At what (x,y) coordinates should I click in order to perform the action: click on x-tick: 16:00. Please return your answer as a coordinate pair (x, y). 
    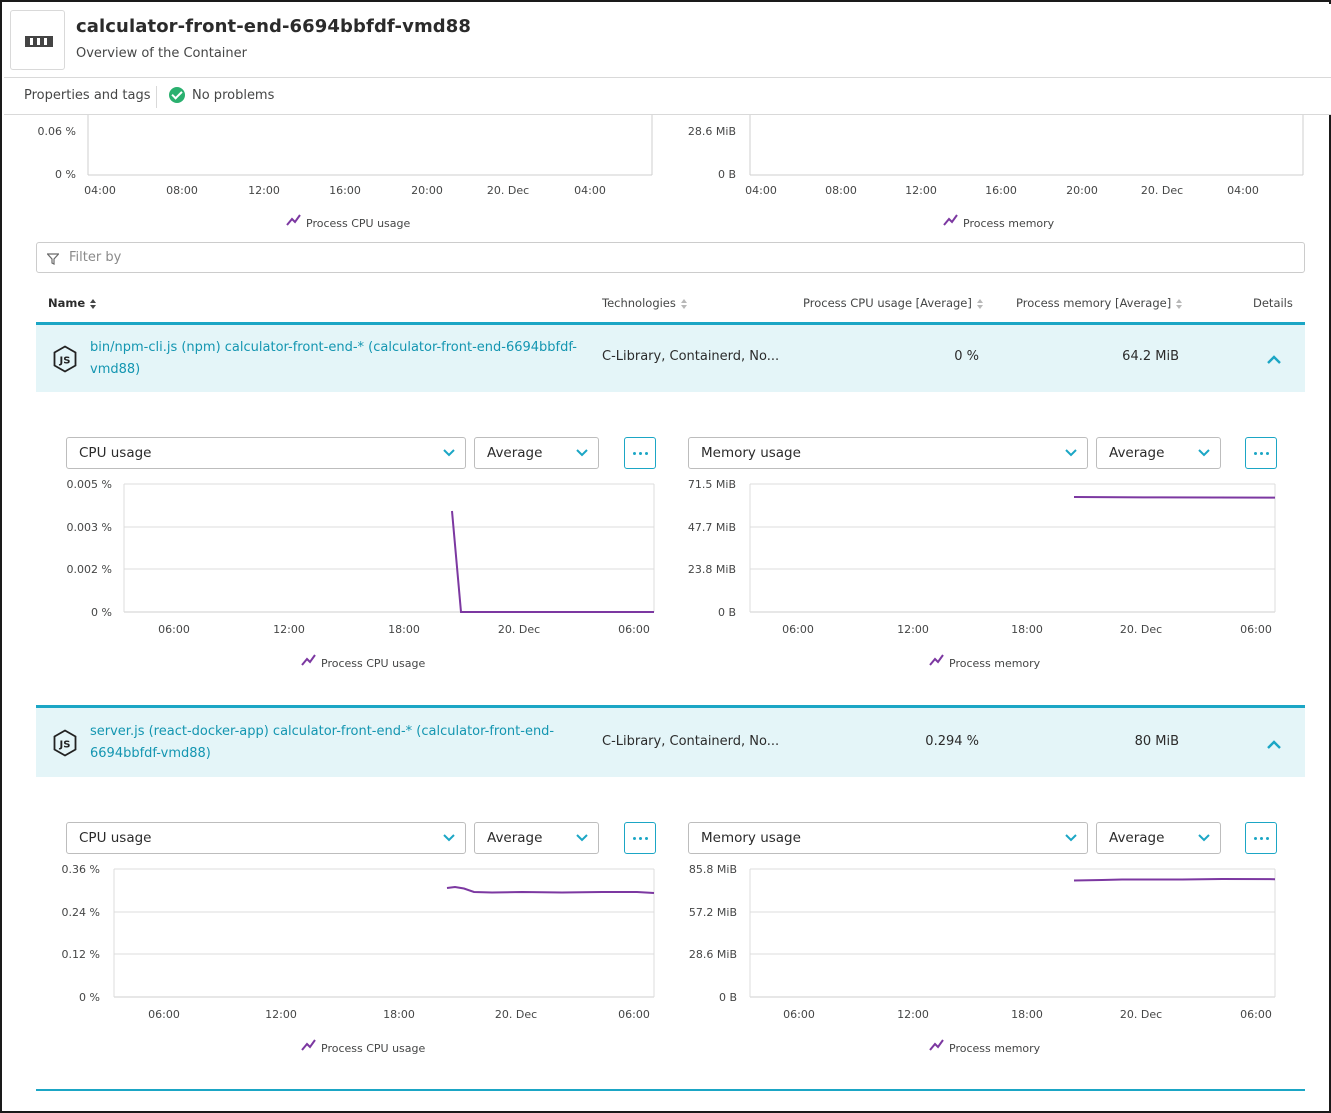
    Looking at the image, I should click on (1001, 190).